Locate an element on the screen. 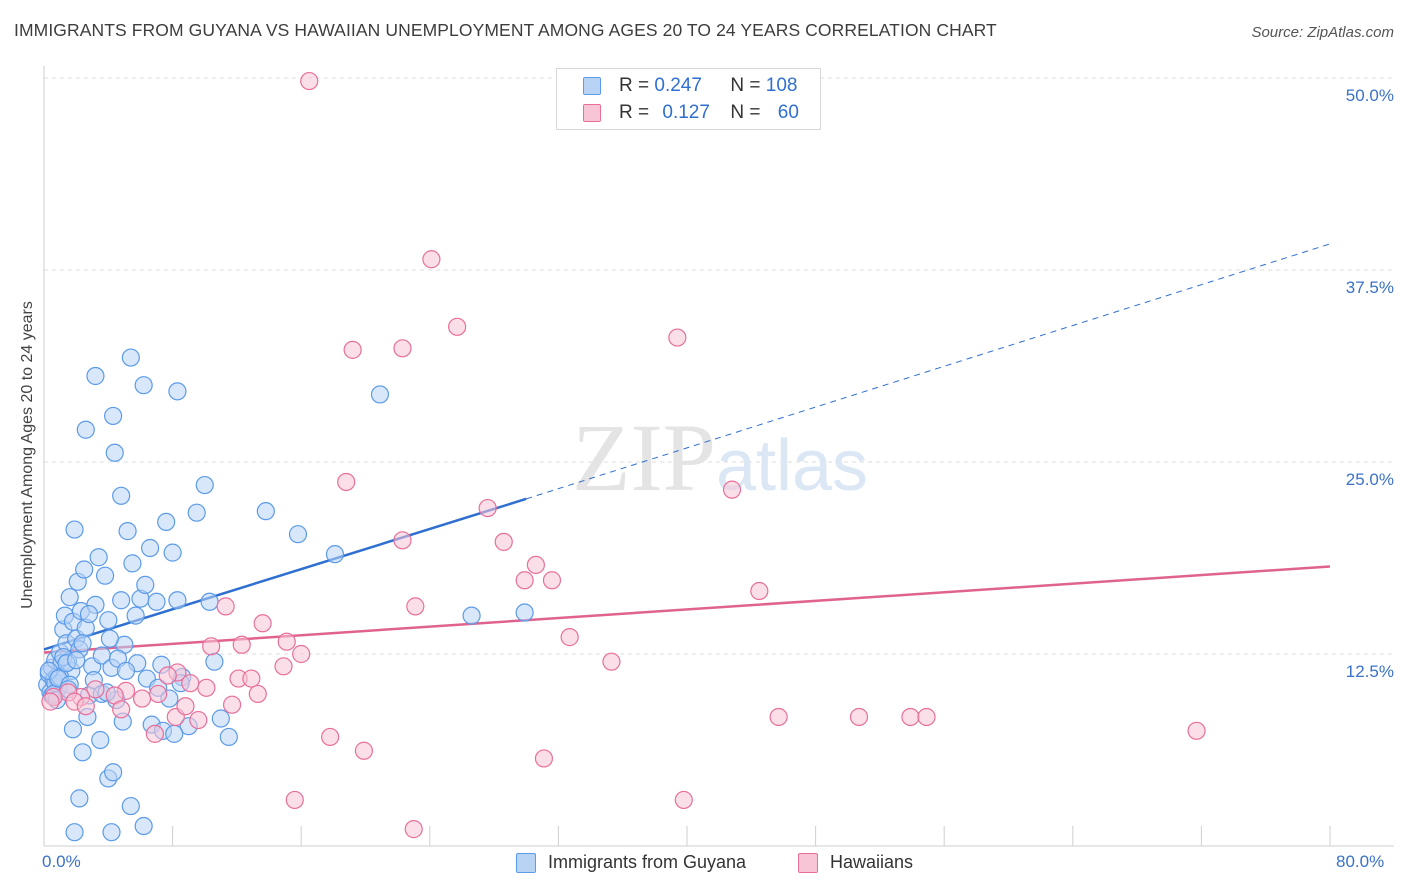 This screenshot has width=1406, height=892. y-tick-label: 37.5% is located at coordinates (1369, 287).